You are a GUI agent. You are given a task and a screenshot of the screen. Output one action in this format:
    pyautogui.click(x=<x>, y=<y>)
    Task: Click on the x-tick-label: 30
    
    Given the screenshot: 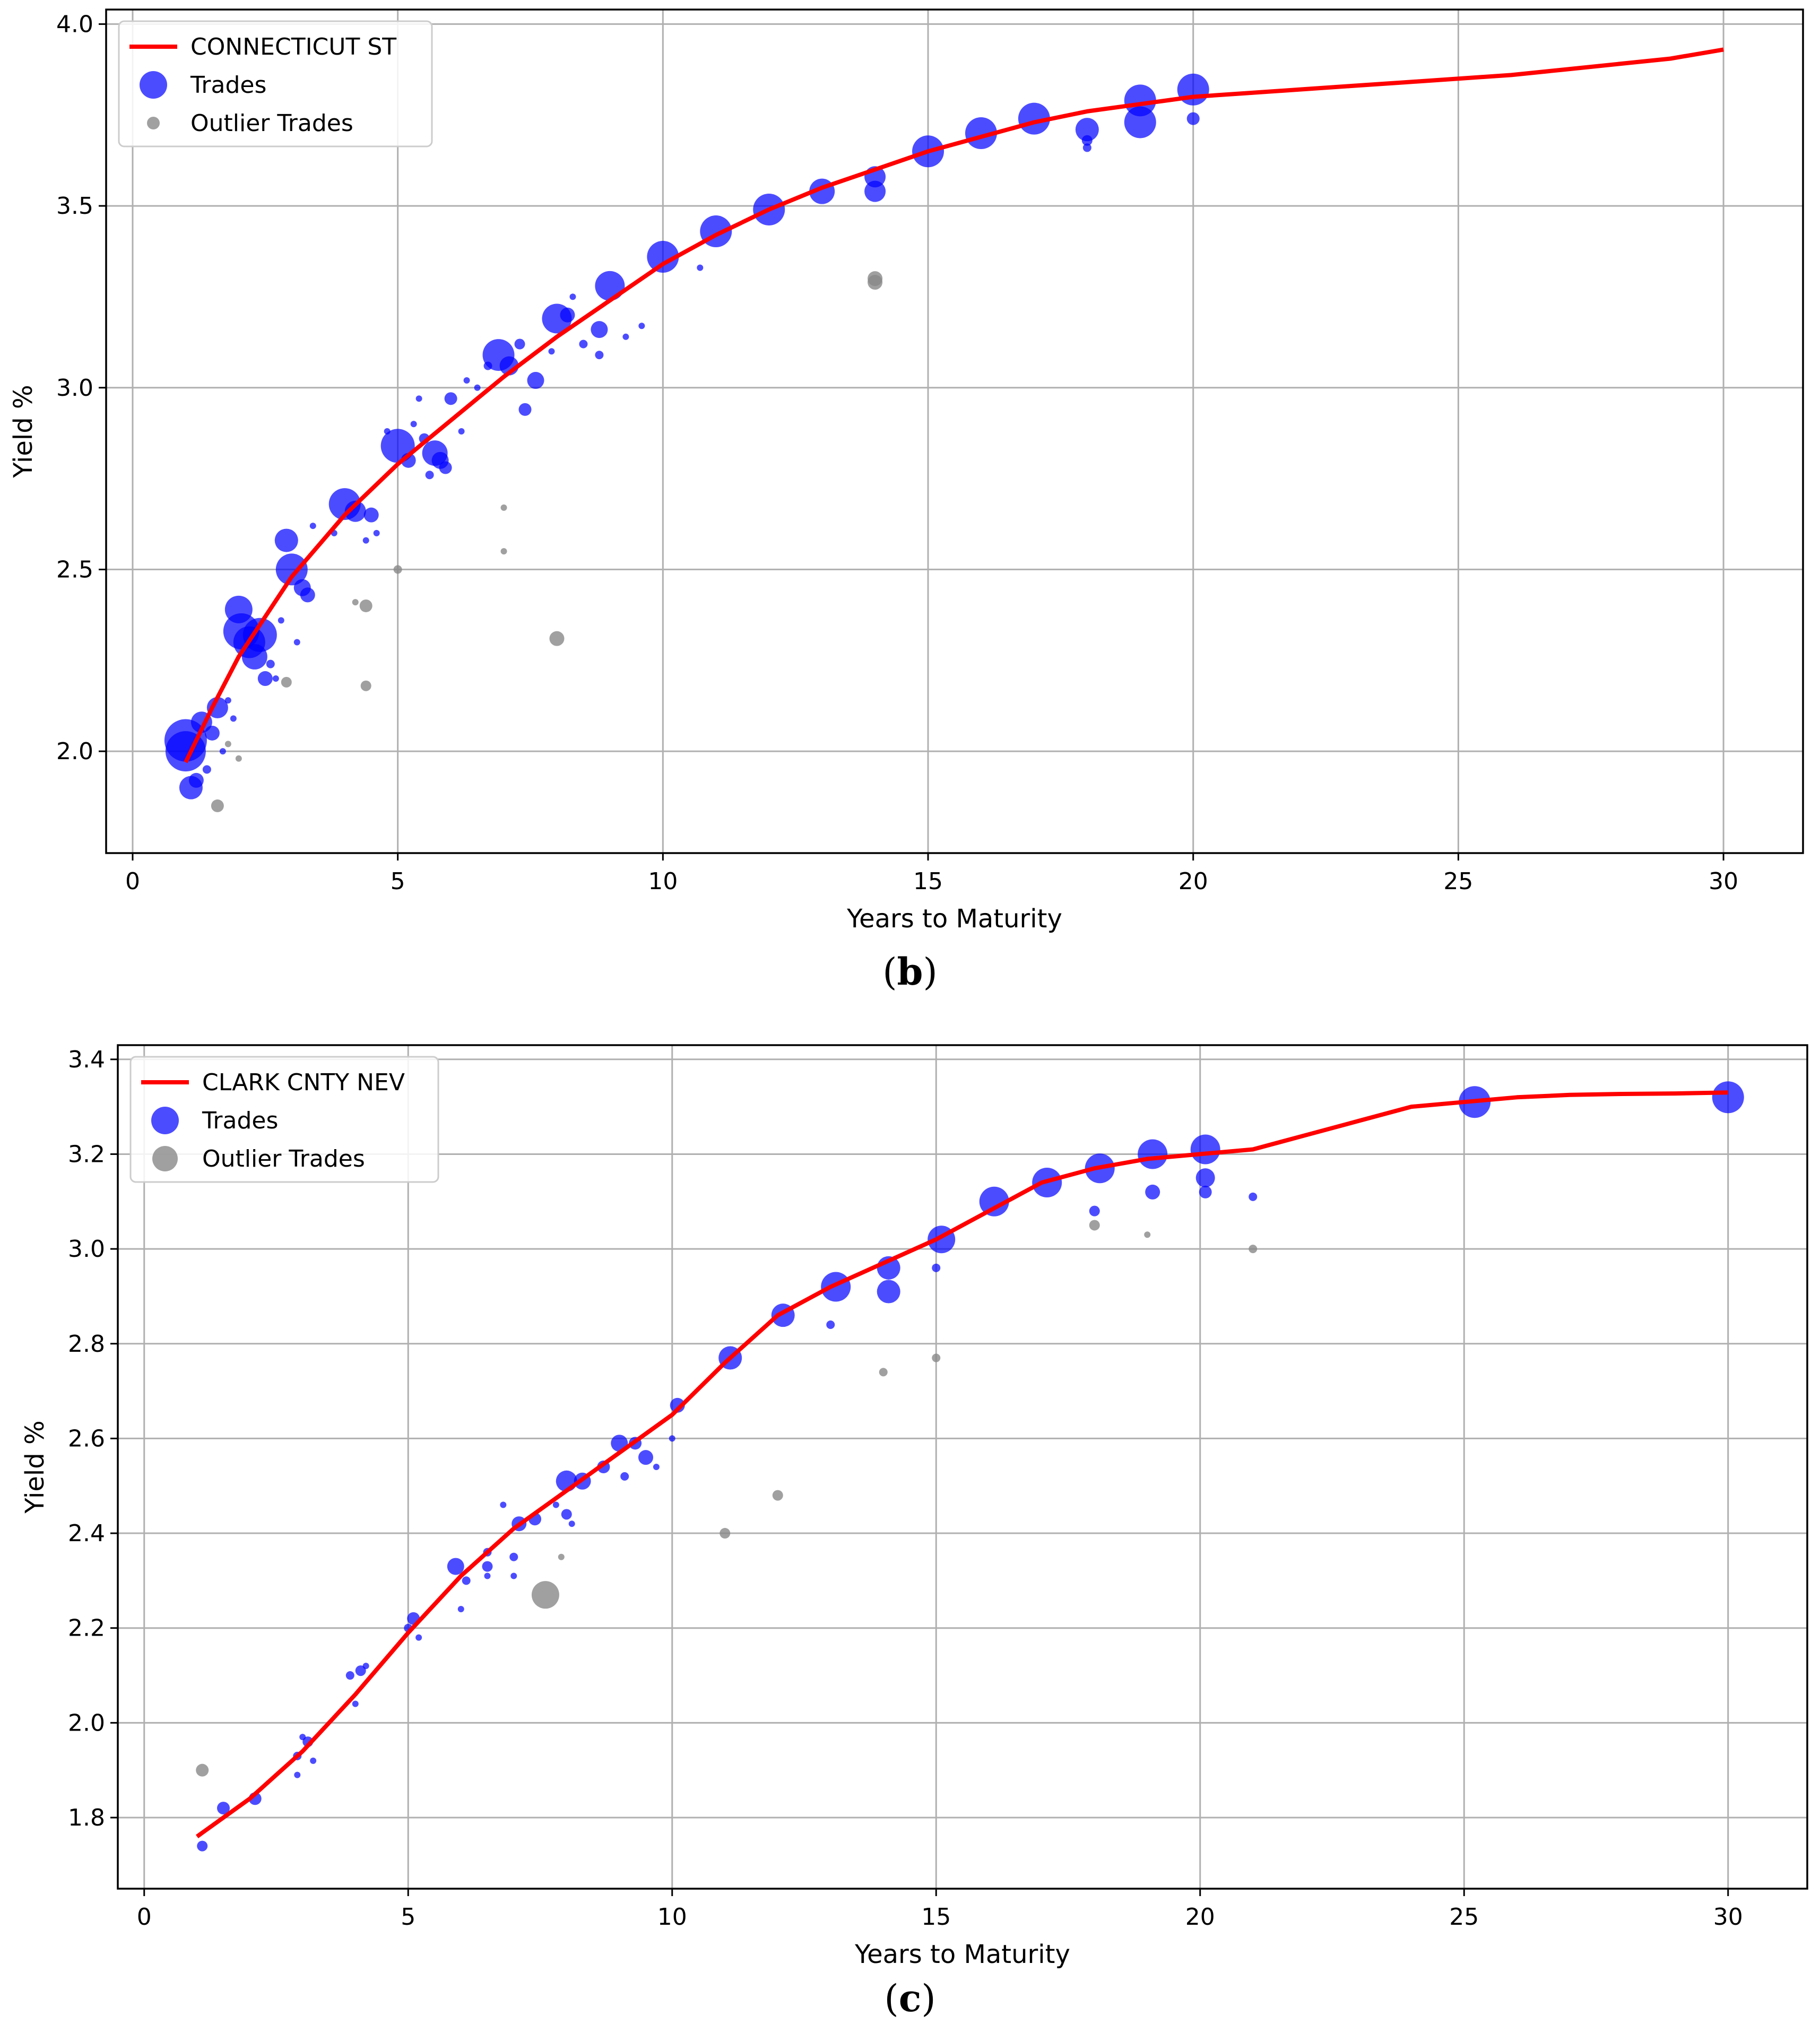 What is the action you would take?
    pyautogui.click(x=1723, y=881)
    